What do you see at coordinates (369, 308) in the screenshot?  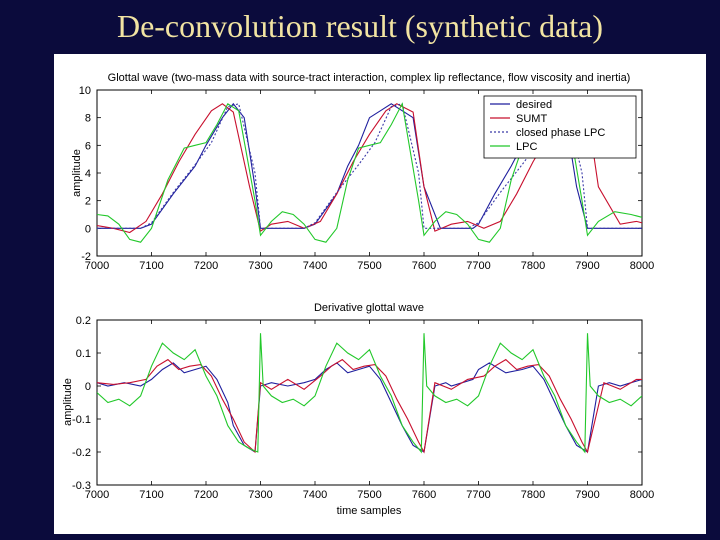 I see `plot-title: Derivative glottal wave` at bounding box center [369, 308].